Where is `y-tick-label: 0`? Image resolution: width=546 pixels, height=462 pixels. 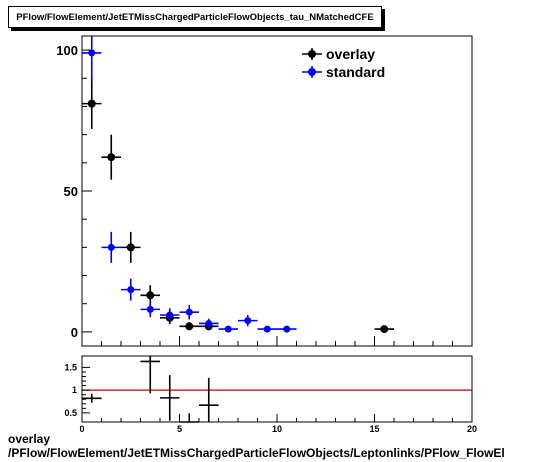 y-tick-label: 0 is located at coordinates (74, 332).